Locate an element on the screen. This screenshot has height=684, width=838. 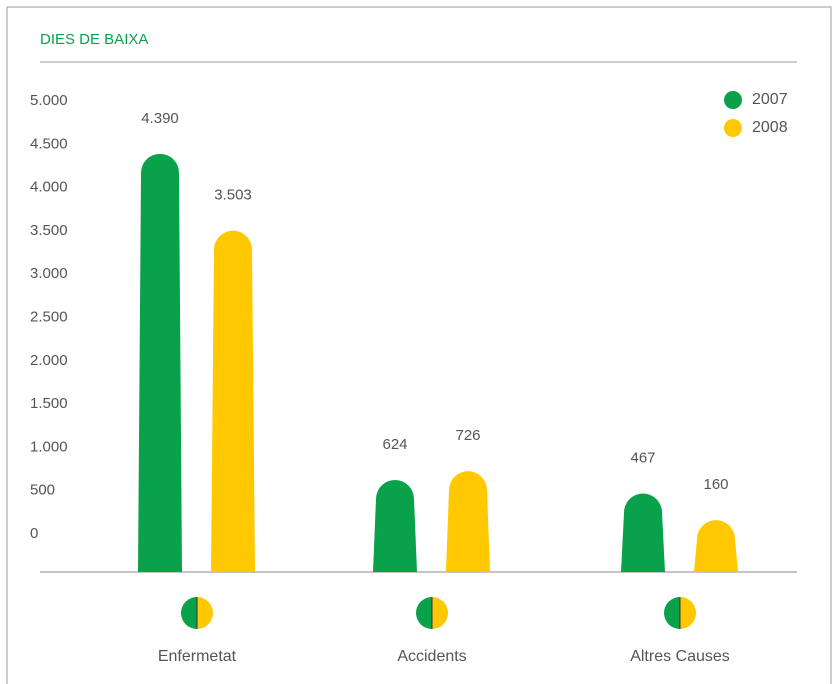
value-label: 726 is located at coordinates (467, 435).